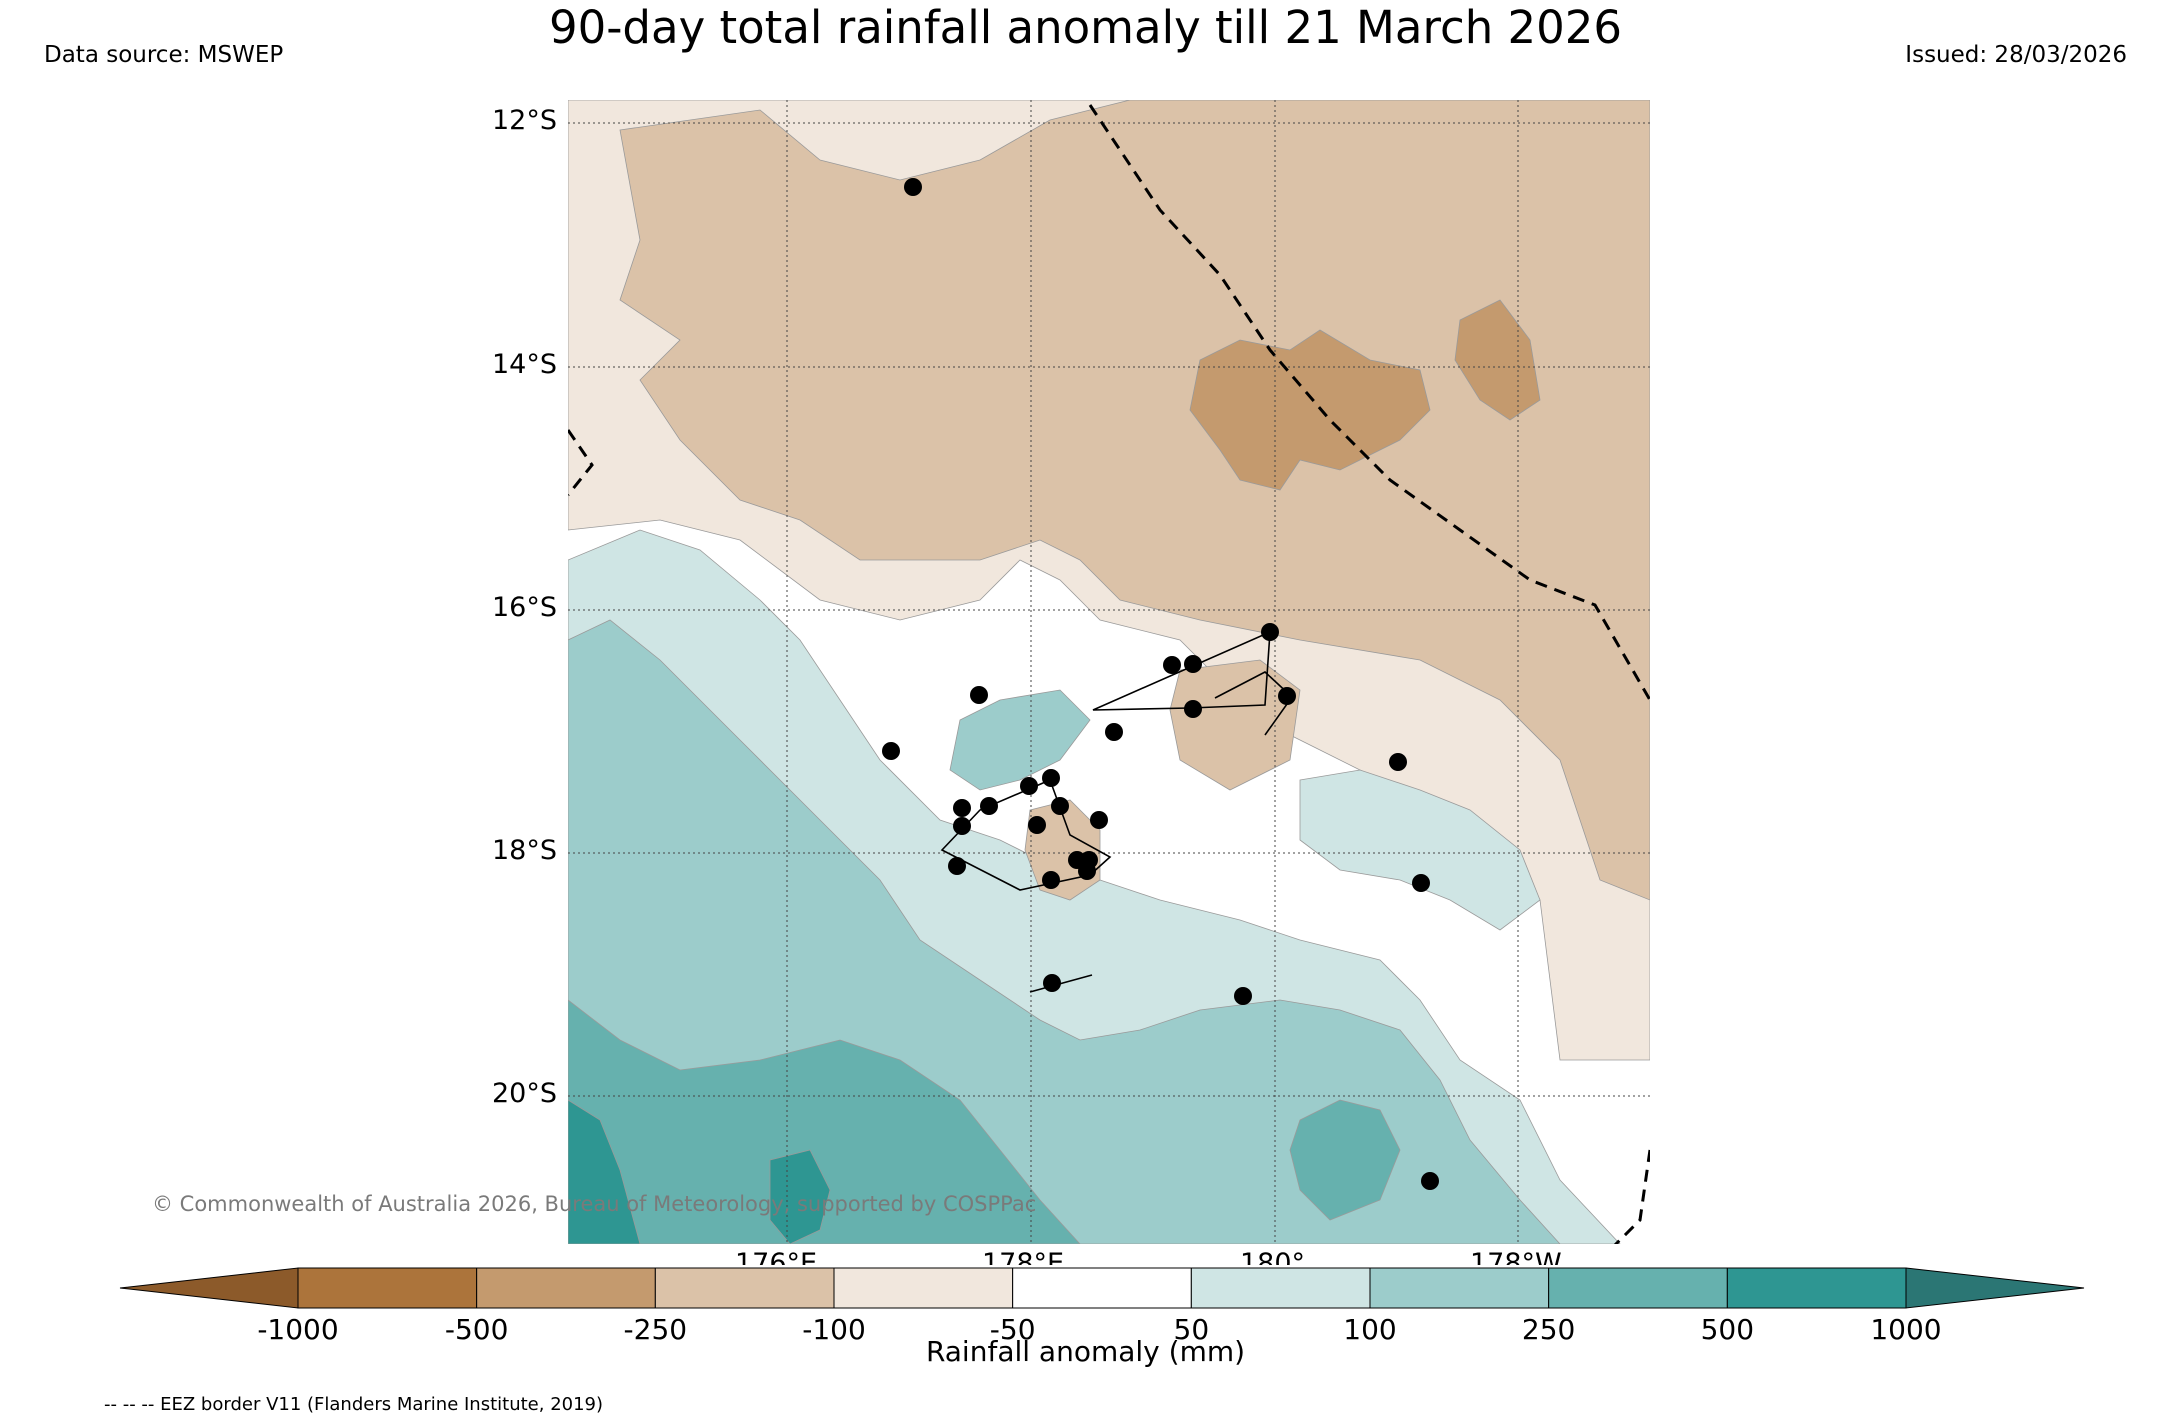 This screenshot has height=1426, width=2171. I want to click on anomaly-region-dark-dry, so click(1310, 410).